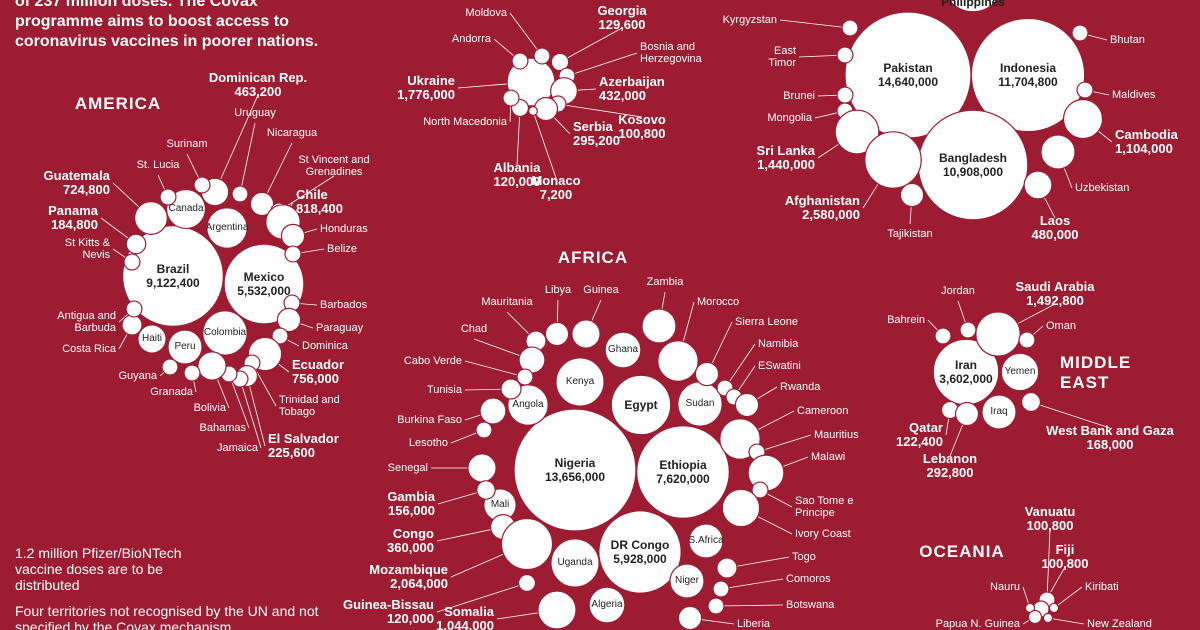  Describe the element at coordinates (471, 39) in the screenshot. I see `country-label: Andorra` at that location.